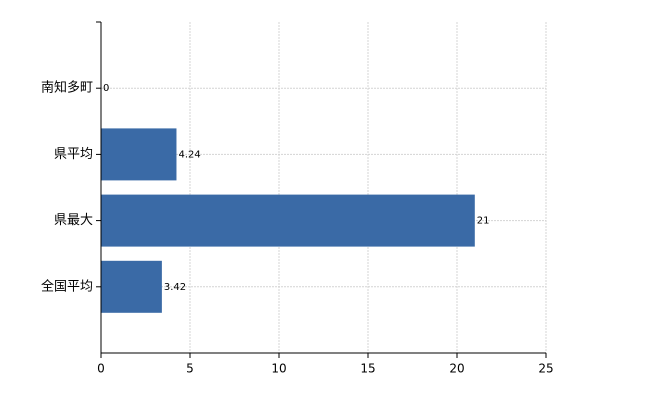 This screenshot has height=400, width=650. What do you see at coordinates (73, 154) in the screenshot?
I see `y-tick-label: 県平均` at bounding box center [73, 154].